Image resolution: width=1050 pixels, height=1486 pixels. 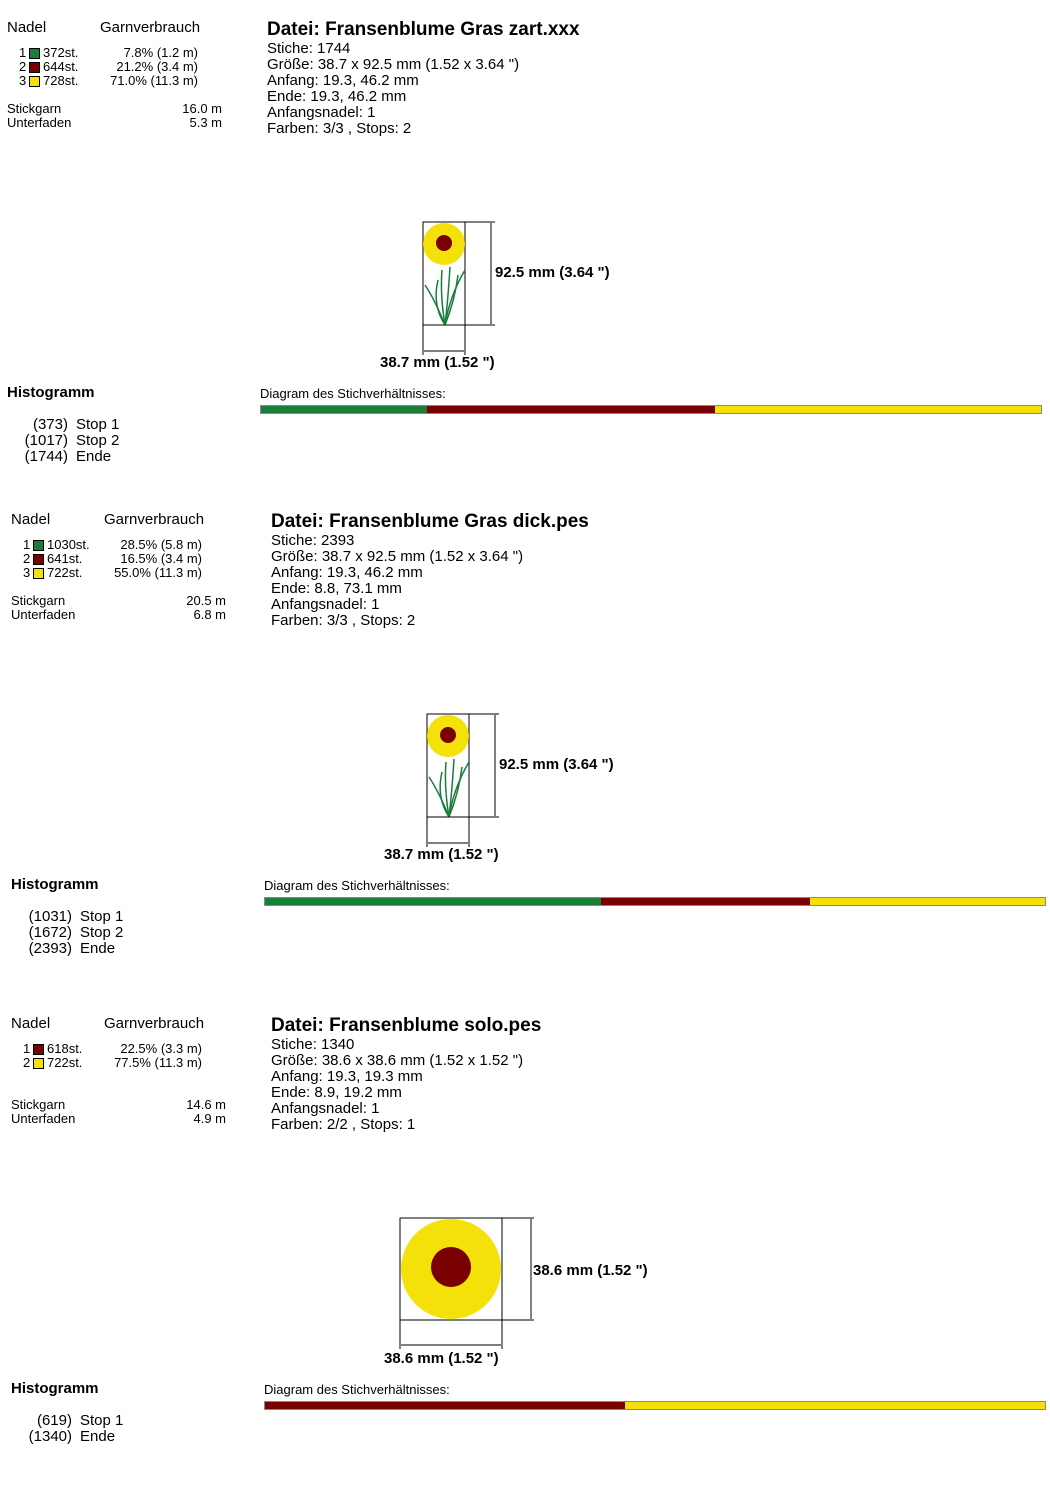 I want to click on stop-count: (1744), so click(x=46, y=456).